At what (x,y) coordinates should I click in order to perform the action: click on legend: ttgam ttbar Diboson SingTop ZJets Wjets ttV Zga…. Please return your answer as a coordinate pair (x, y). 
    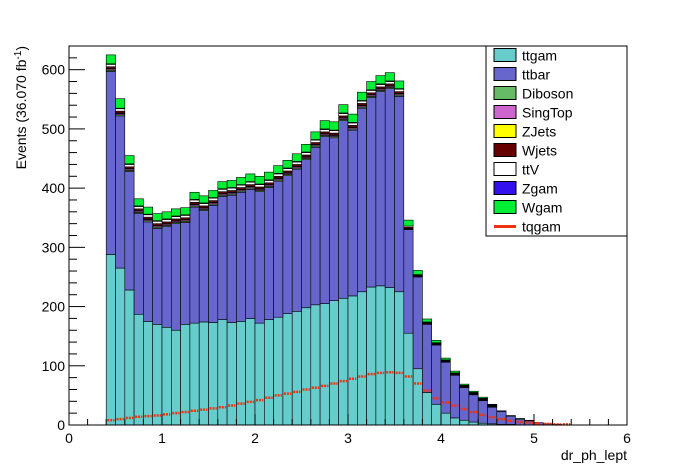
    Looking at the image, I should click on (556, 141).